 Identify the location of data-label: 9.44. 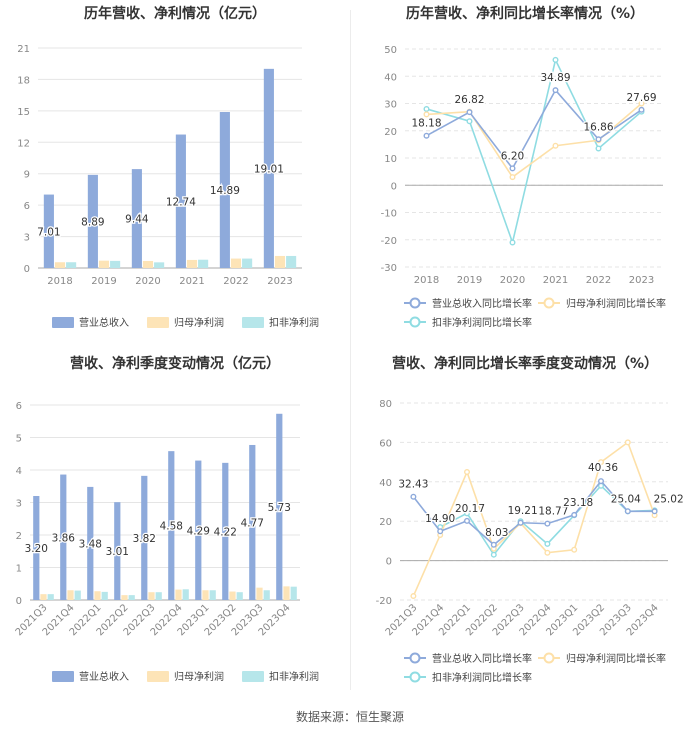
(137, 220).